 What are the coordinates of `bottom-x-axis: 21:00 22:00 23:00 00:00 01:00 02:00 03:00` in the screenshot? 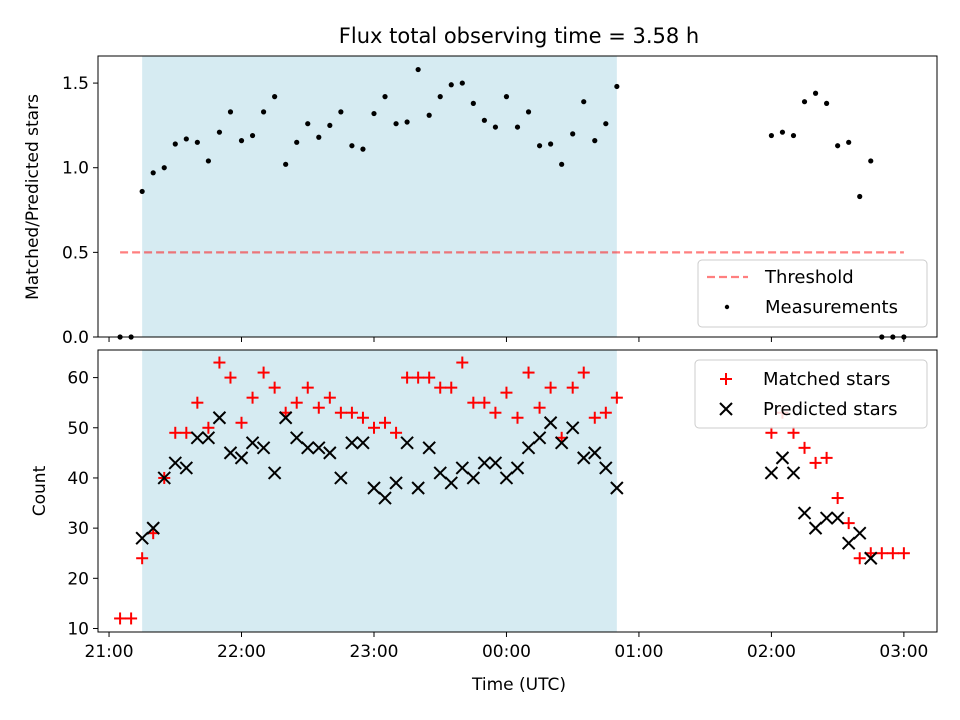 It's located at (506, 647).